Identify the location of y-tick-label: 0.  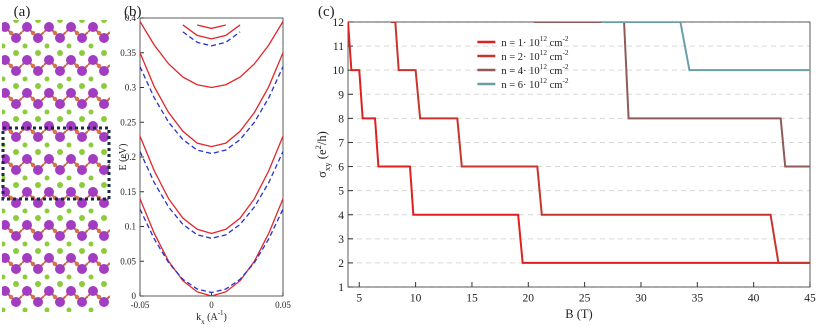
(134, 296).